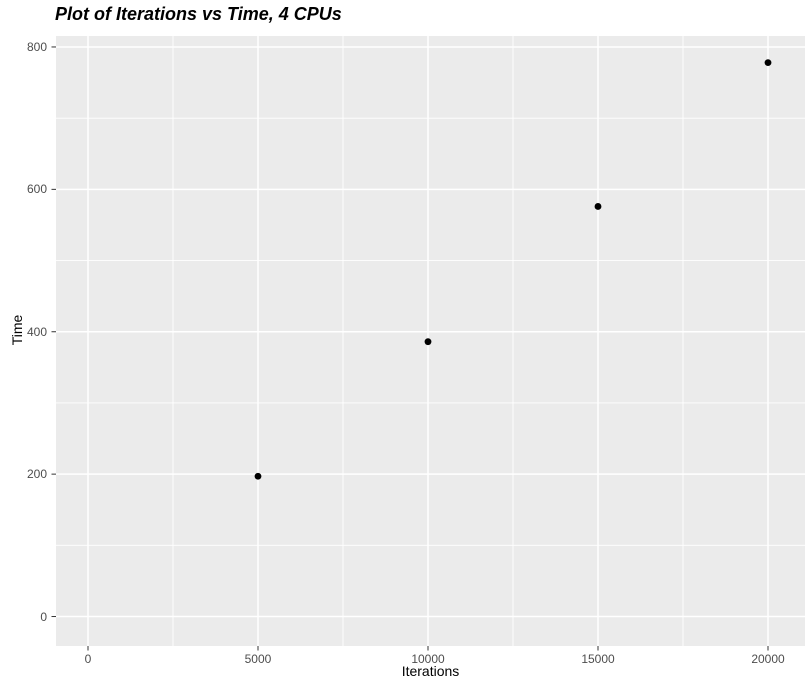  I want to click on y-tick-label: 0, so click(43, 616).